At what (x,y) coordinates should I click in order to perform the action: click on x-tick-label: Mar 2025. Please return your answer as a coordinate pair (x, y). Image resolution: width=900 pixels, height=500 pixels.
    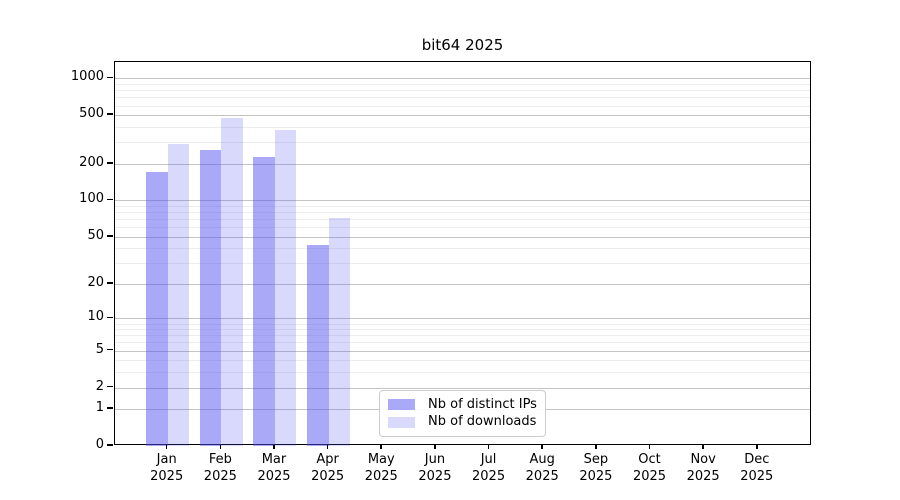
    Looking at the image, I should click on (274, 468).